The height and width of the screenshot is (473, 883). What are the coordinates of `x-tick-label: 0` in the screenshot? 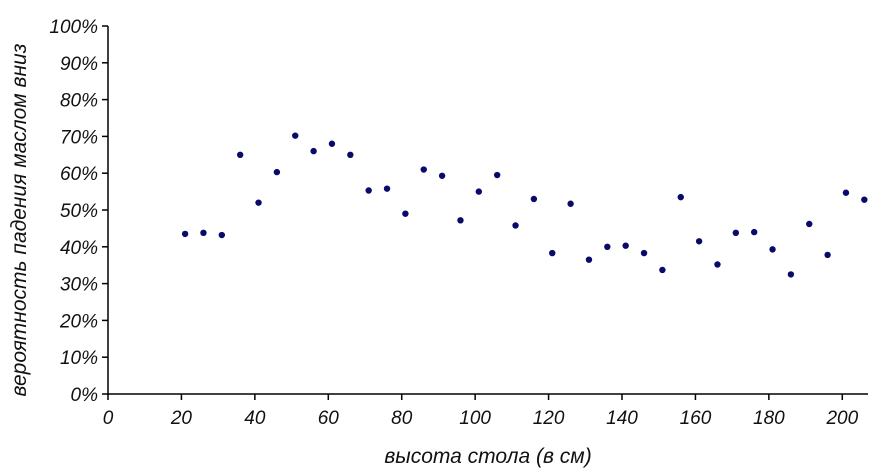 It's located at (108, 418).